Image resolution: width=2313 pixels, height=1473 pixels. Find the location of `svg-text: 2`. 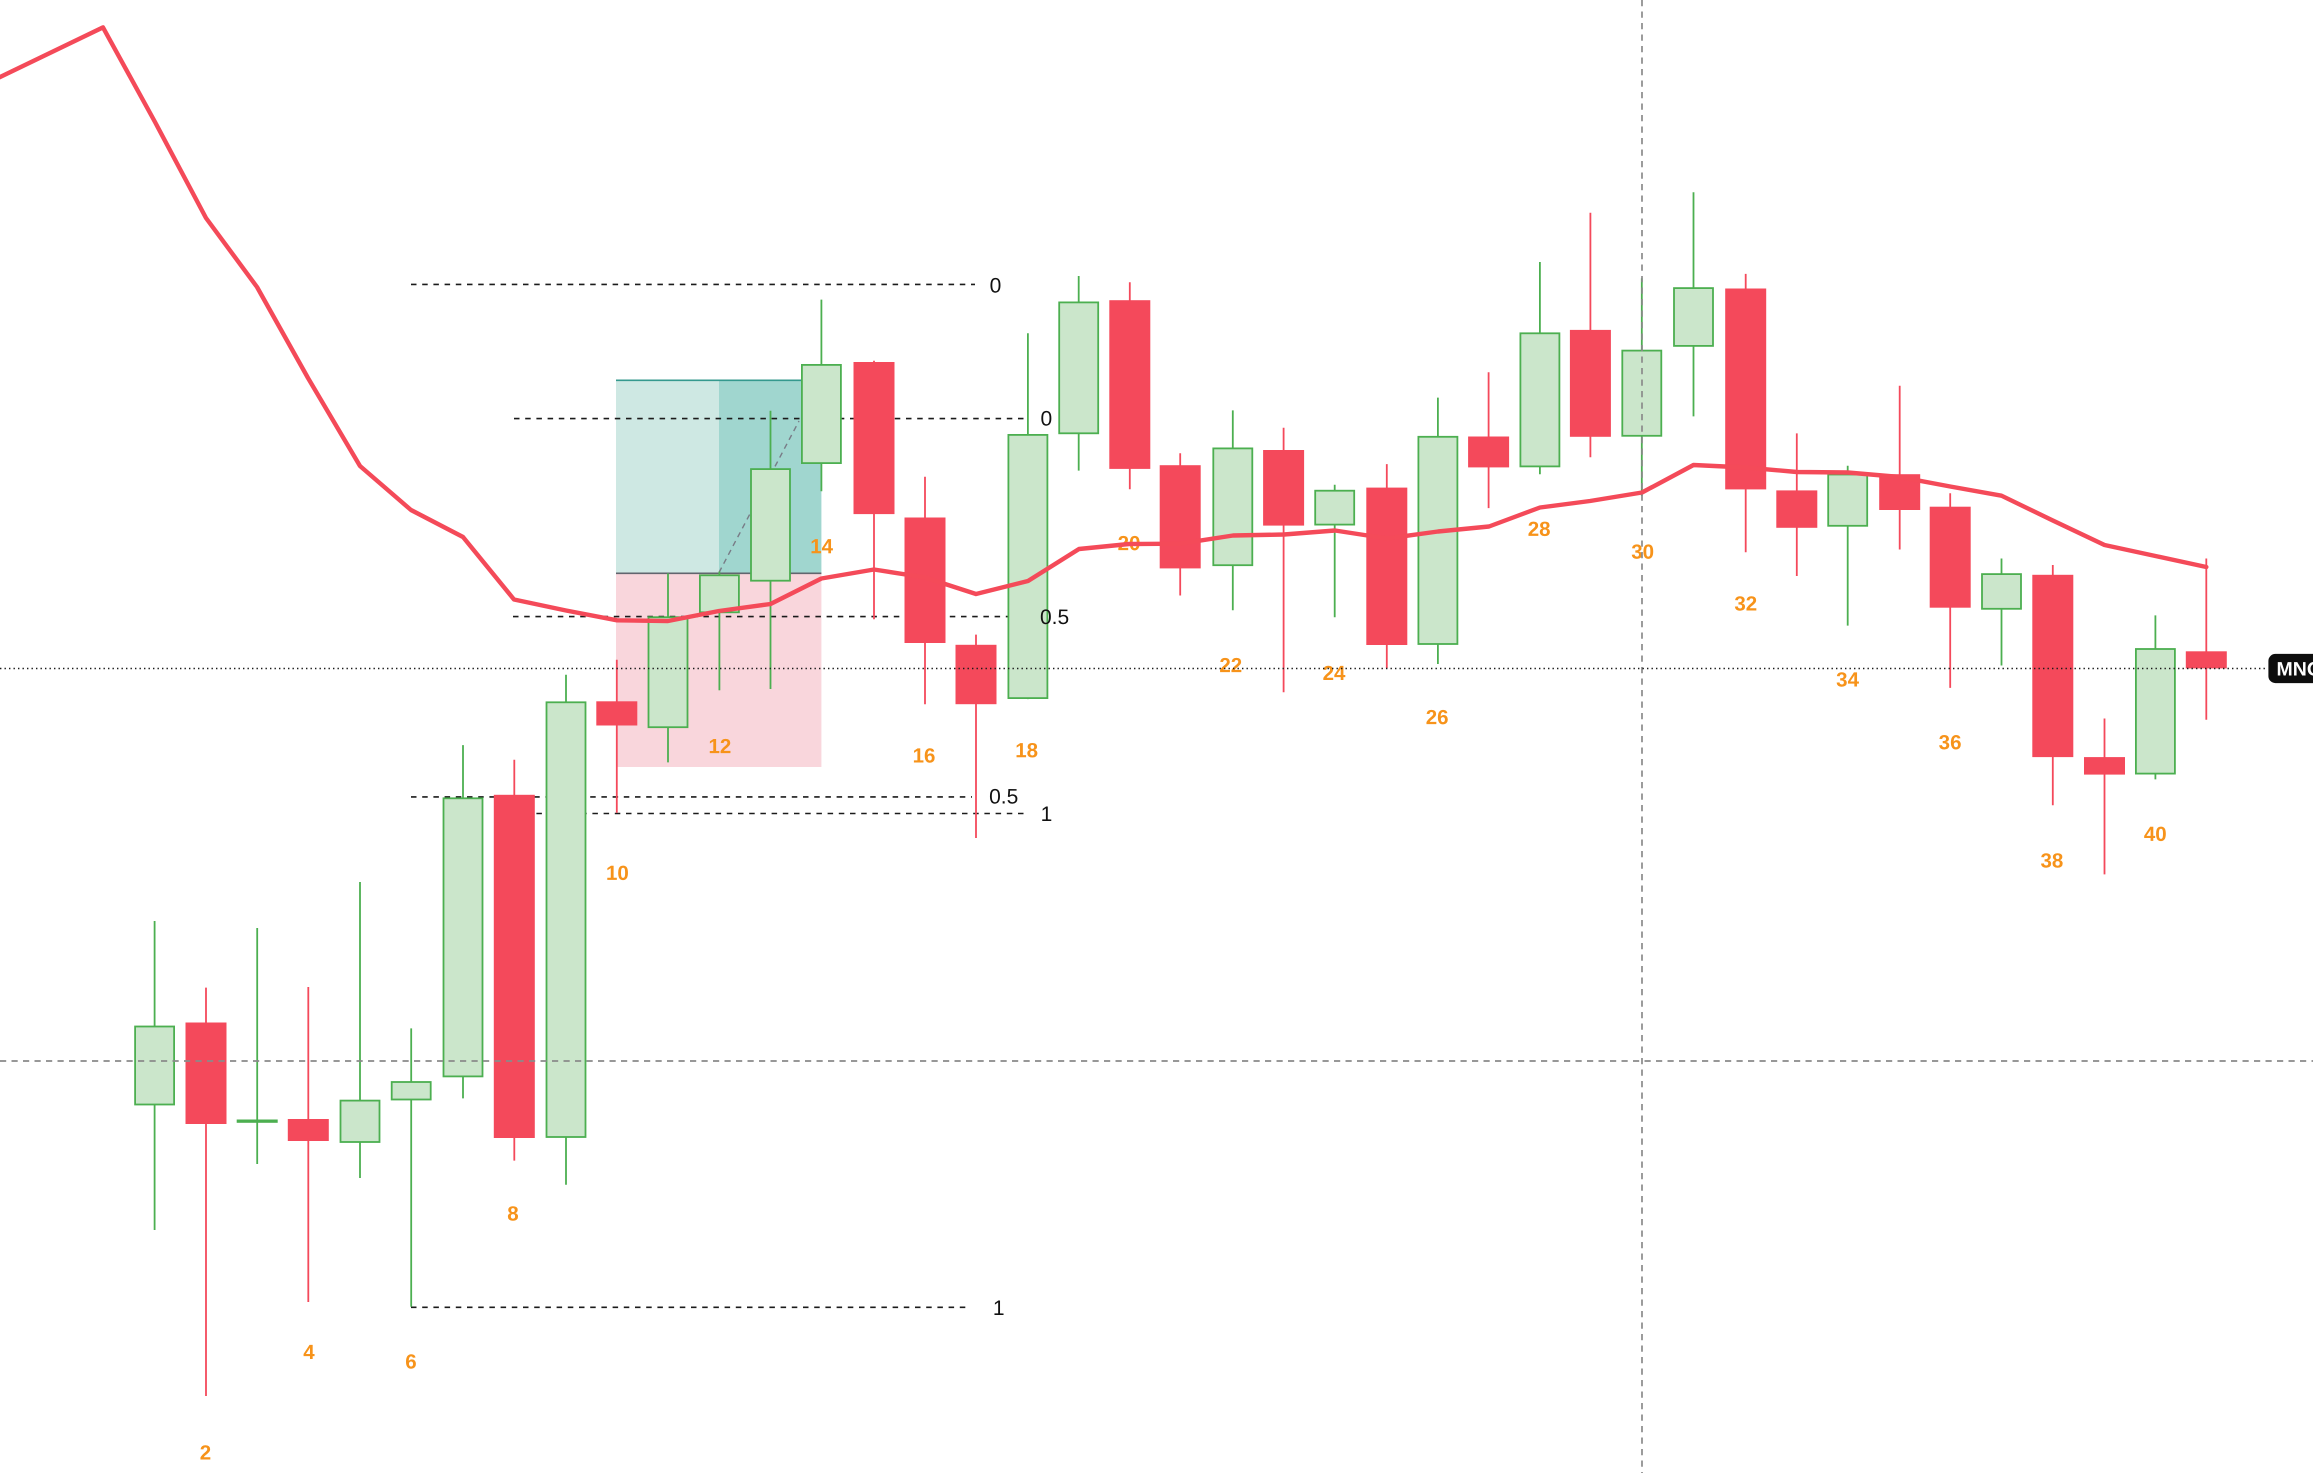

svg-text: 2 is located at coordinates (205, 1452).